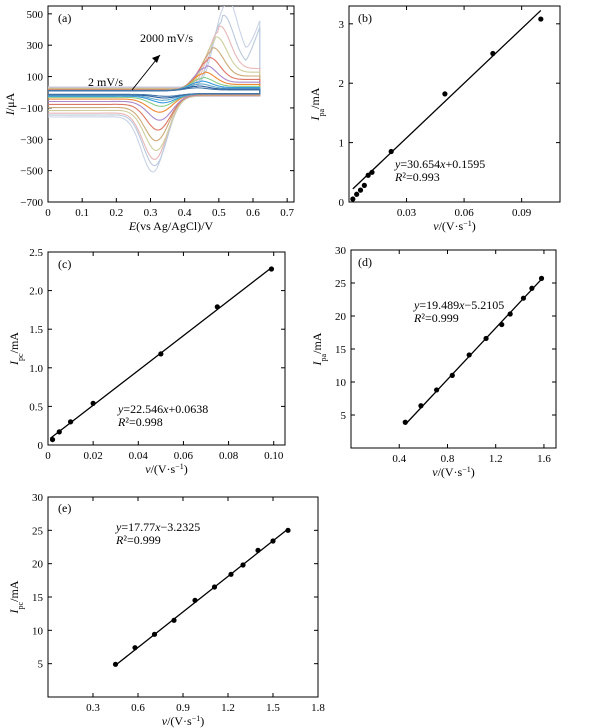 Image resolution: width=600 pixels, height=728 pixels. What do you see at coordinates (162, 409) in the screenshot?
I see `fit-equation: y=22.546x+0.0638` at bounding box center [162, 409].